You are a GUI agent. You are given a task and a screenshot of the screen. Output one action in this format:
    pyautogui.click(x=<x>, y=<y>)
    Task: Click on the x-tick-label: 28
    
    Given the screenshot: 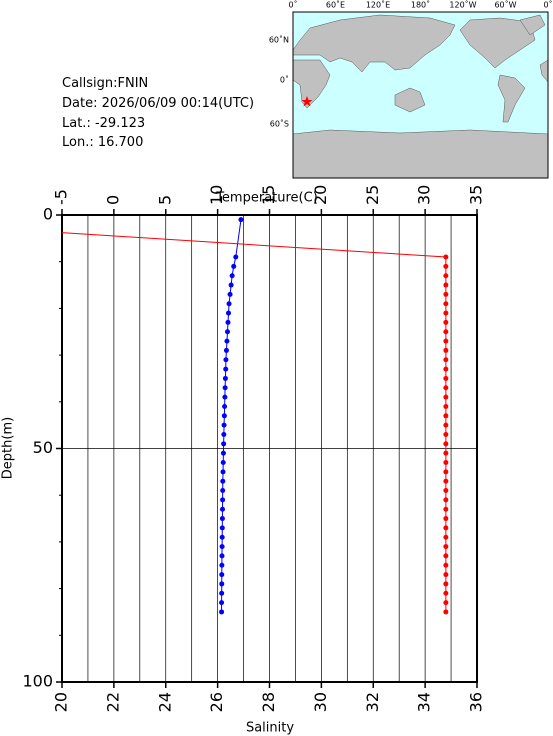 What is the action you would take?
    pyautogui.click(x=268, y=702)
    